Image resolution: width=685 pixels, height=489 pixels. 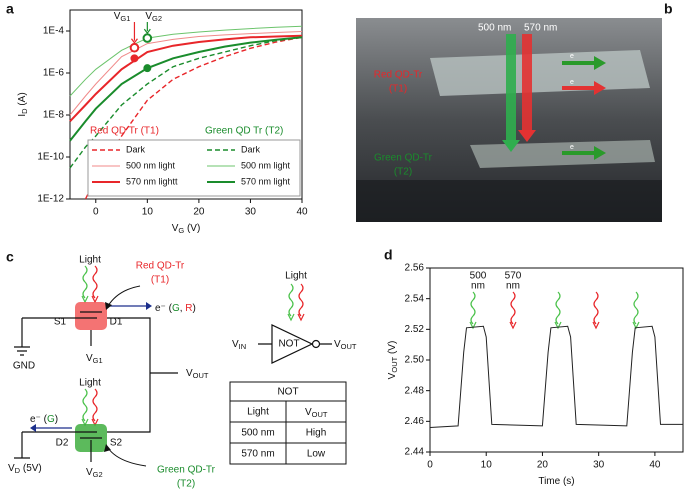 I want to click on light-pulses, so click(x=554, y=310).